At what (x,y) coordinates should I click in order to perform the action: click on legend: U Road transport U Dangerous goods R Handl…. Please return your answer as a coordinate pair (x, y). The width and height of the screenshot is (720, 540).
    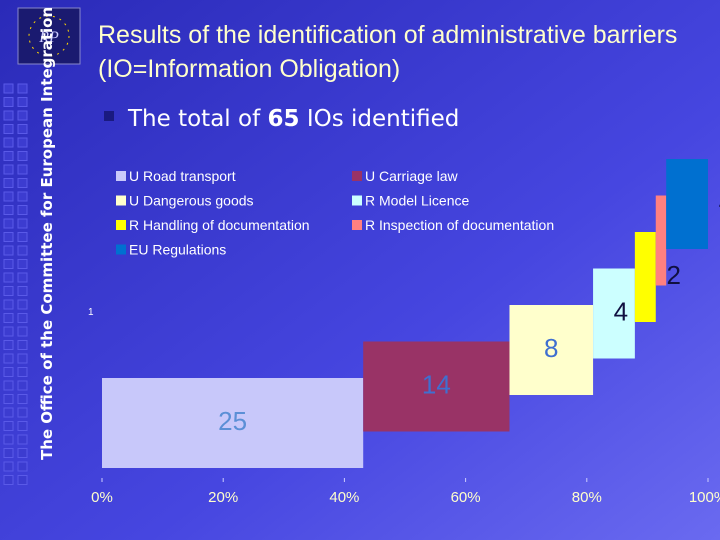
    Looking at the image, I should click on (335, 213).